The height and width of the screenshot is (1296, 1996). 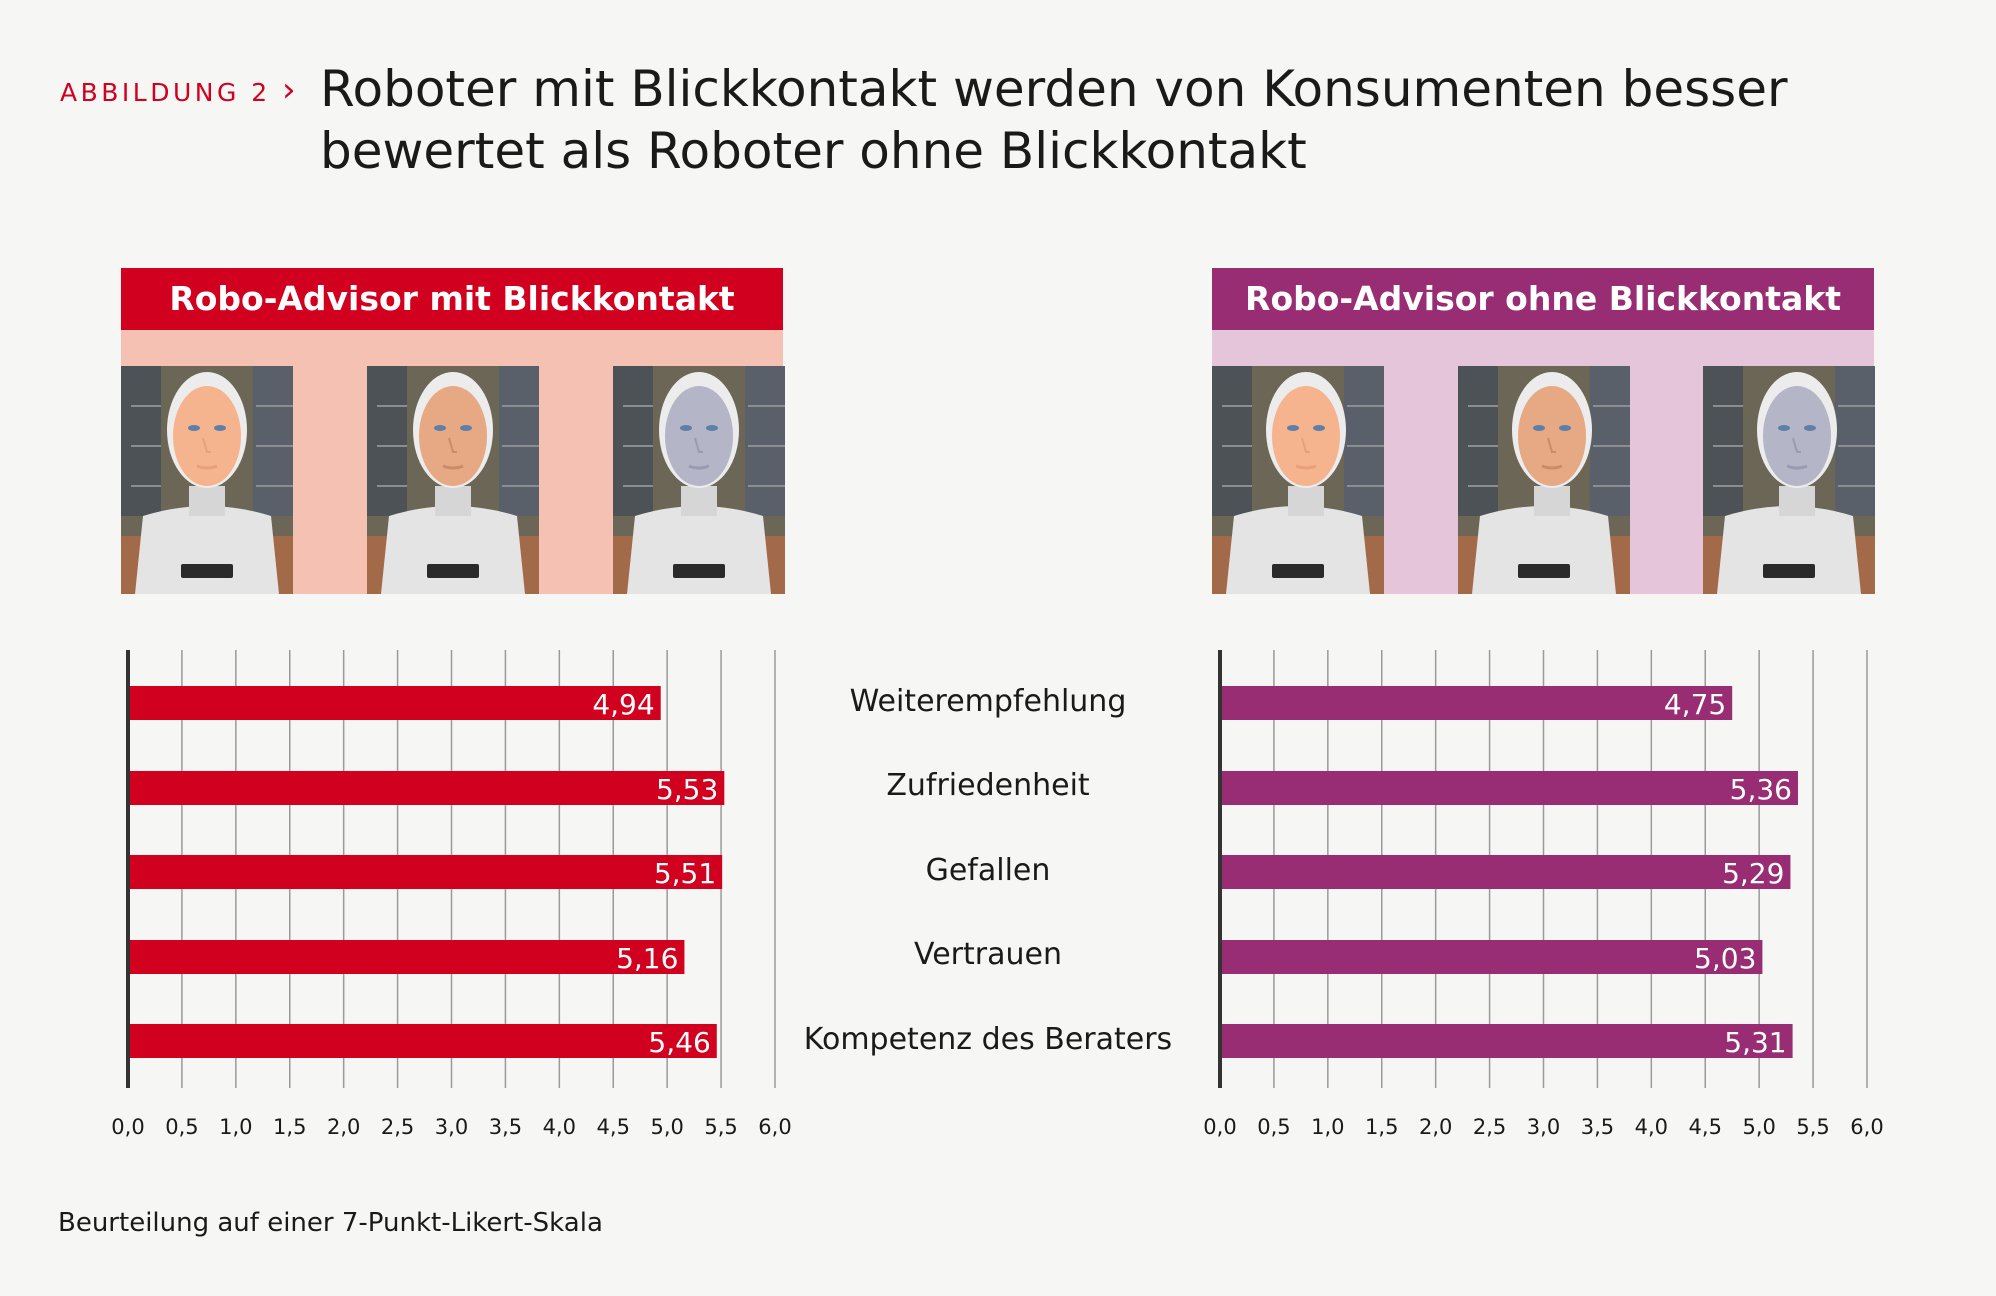 What do you see at coordinates (452, 299) in the screenshot?
I see `panel-left-heading: Robo-Advisor mit Blickkontakt` at bounding box center [452, 299].